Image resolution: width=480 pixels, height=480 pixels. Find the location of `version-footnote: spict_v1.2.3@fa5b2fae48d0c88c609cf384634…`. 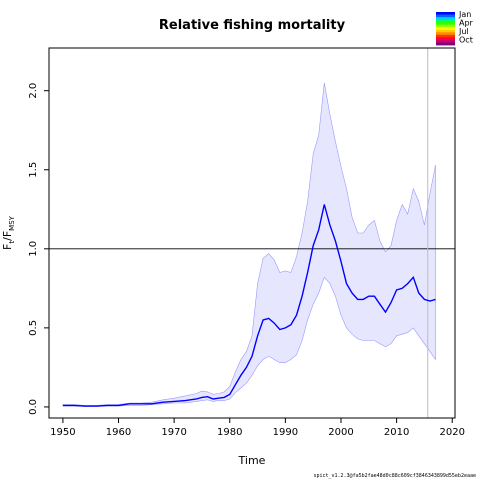

version-footnote: spict_v1.2.3@fa5b2fae48d0c88c609cf384634… is located at coordinates (394, 476).